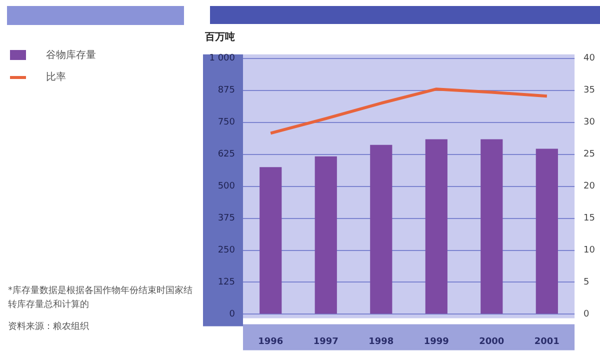  What do you see at coordinates (381, 341) in the screenshot?
I see `x-tick-label: 1998` at bounding box center [381, 341].